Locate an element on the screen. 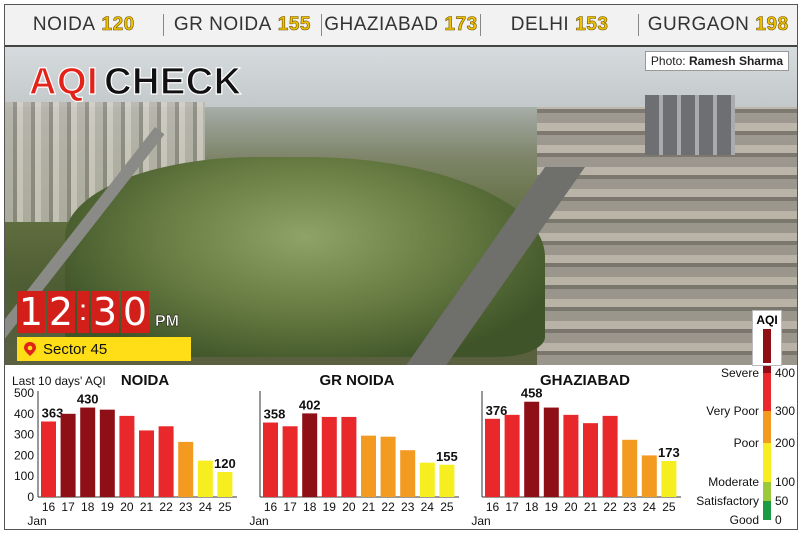 Image resolution: width=800 pixels, height=534 pixels. legend-header: AQI is located at coordinates (767, 338).